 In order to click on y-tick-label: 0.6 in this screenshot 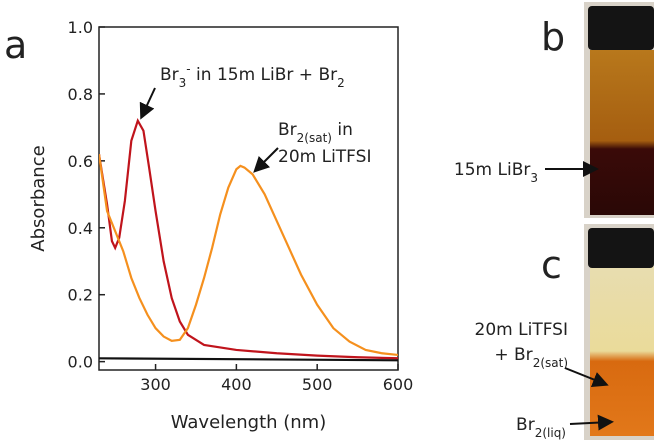, I will do `click(80, 161)`.